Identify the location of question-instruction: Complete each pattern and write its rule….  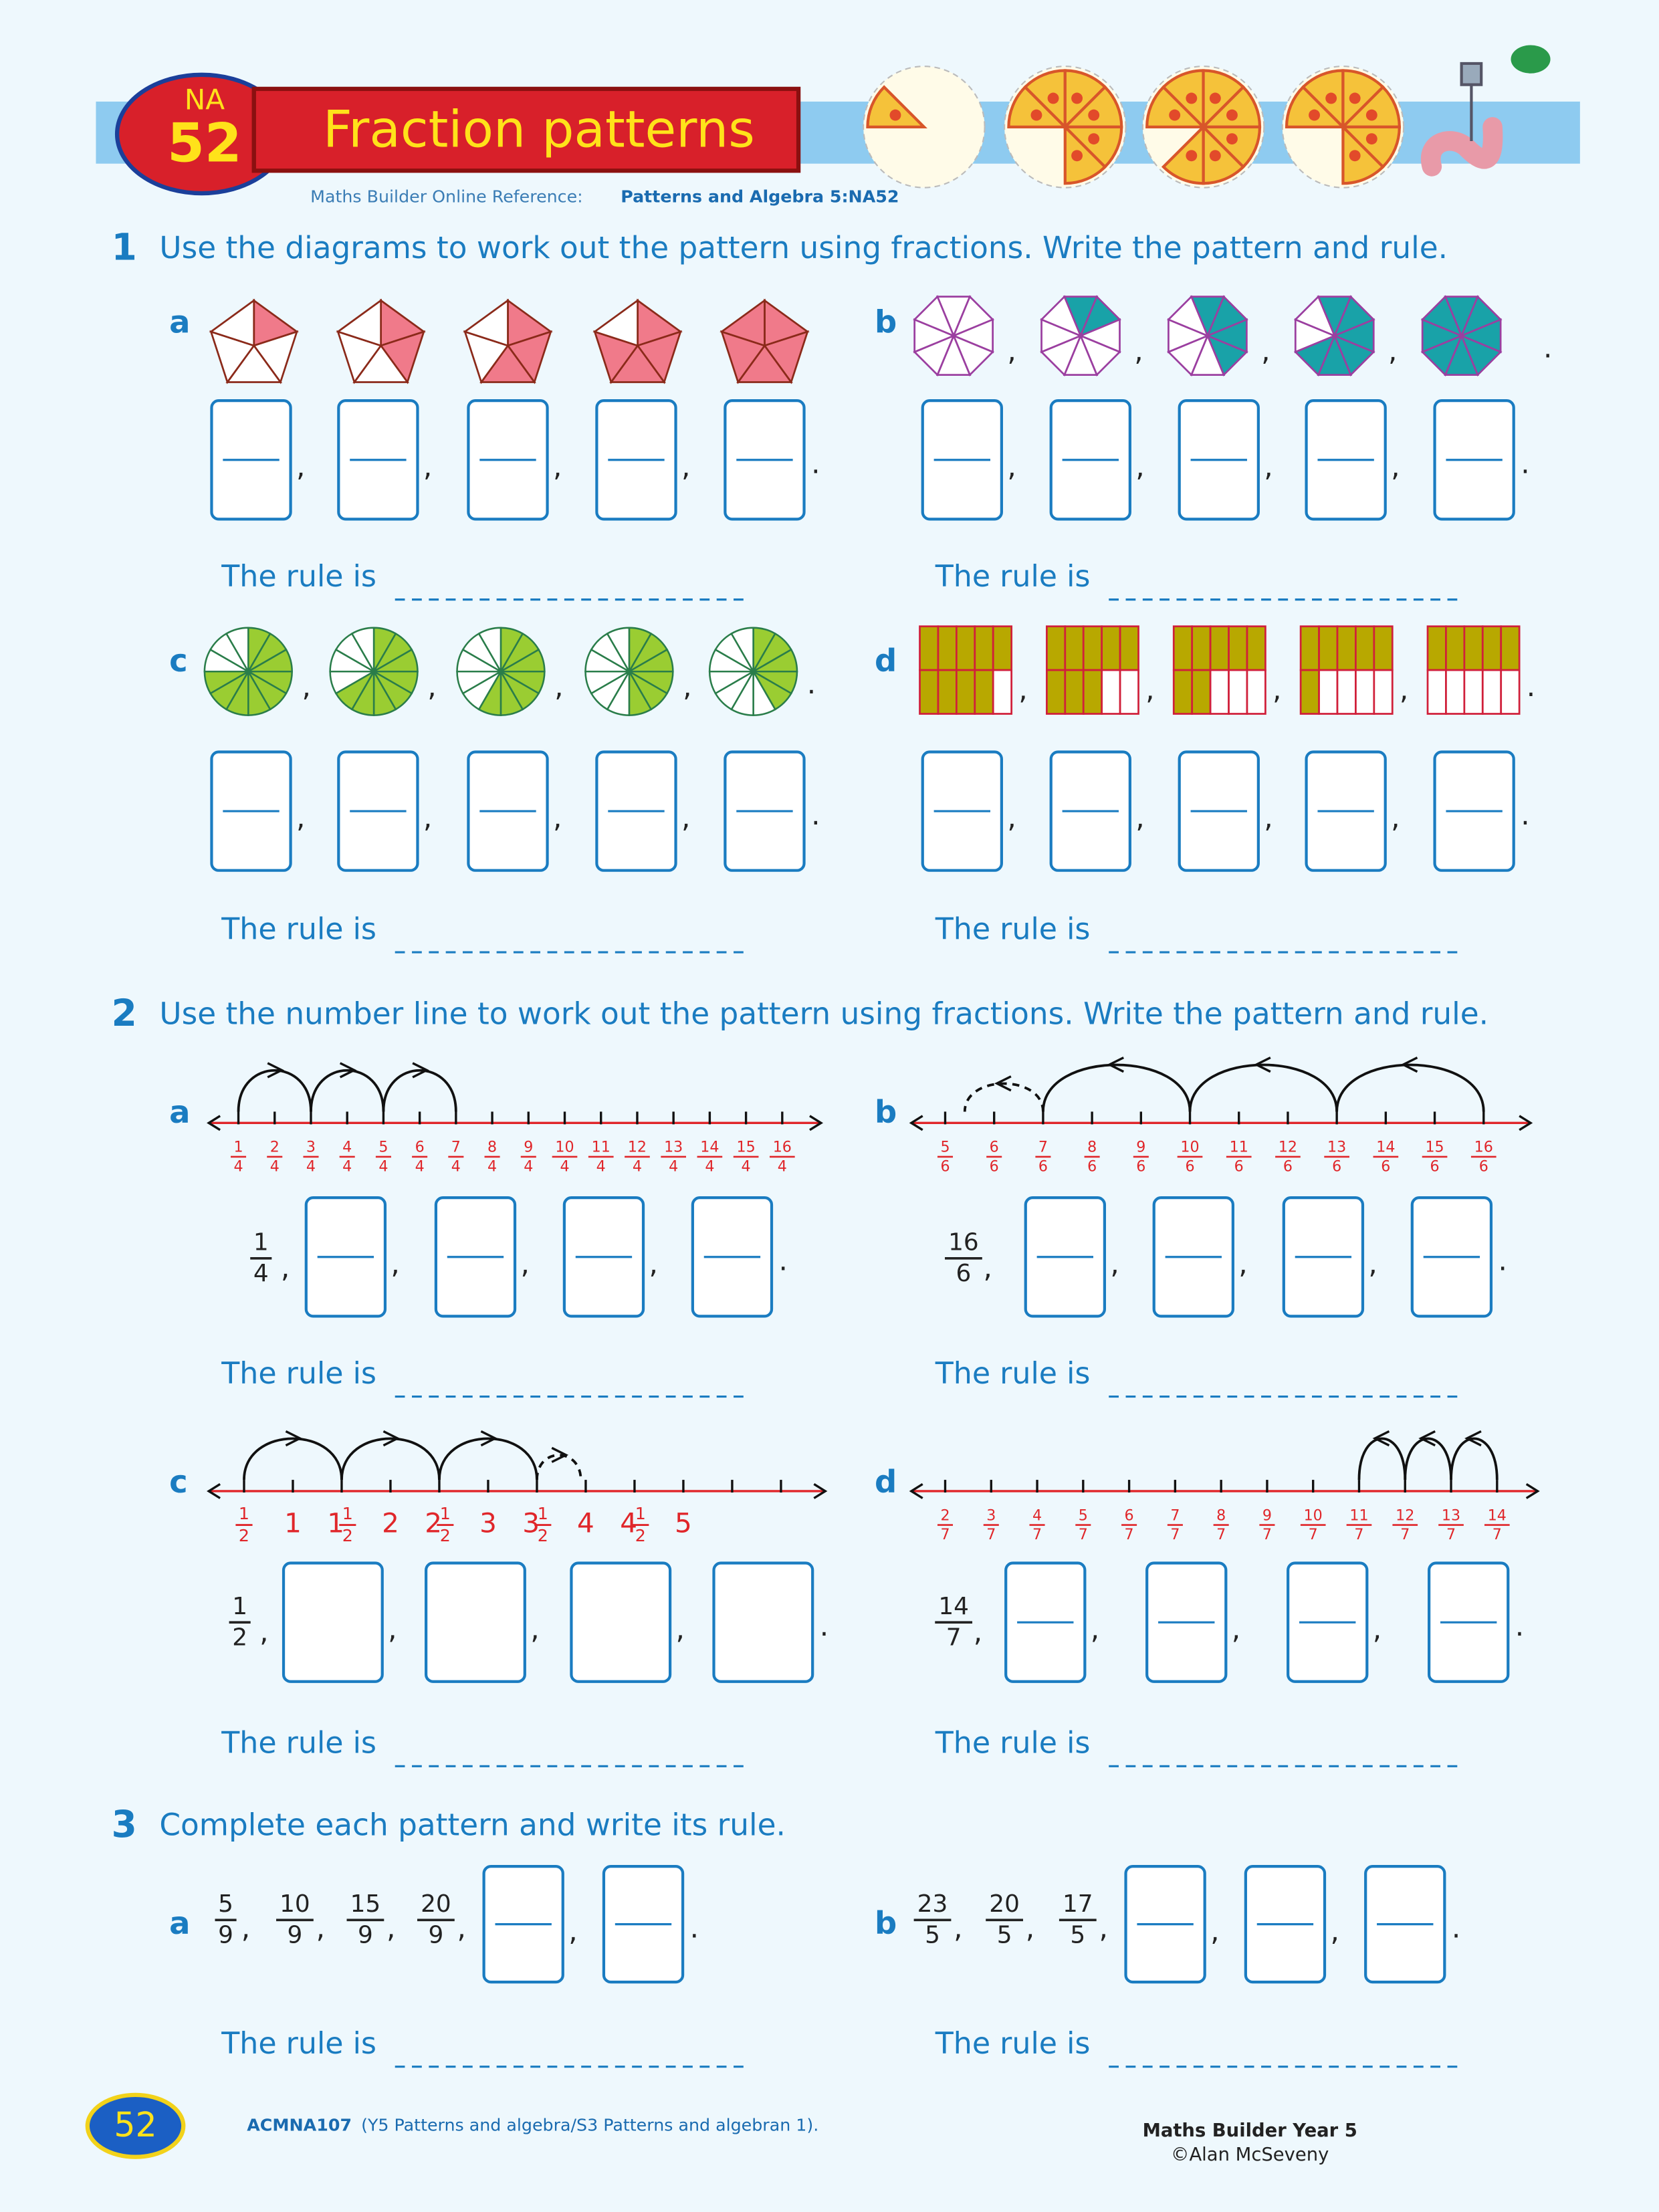
(472, 1825).